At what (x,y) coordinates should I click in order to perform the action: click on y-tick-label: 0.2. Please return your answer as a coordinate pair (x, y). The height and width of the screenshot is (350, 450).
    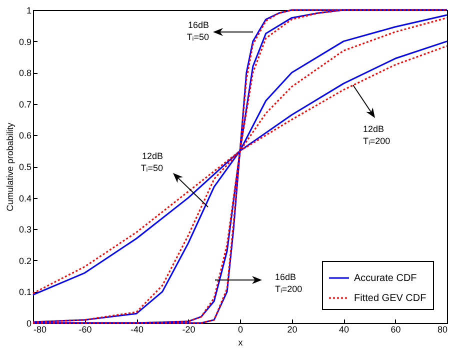
    Looking at the image, I should click on (25, 261).